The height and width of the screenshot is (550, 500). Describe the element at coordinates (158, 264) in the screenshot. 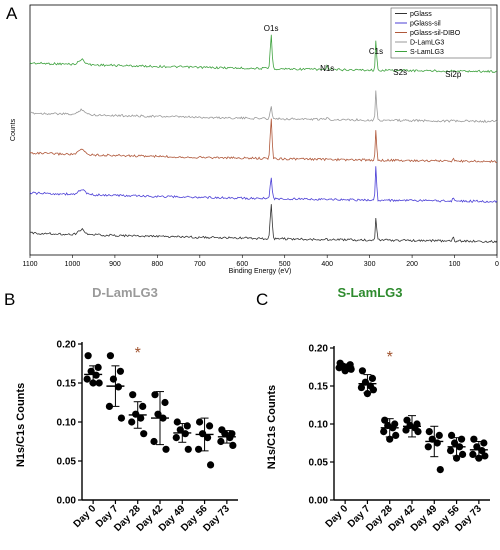

I see `xps-x-tick-label: 800` at that location.